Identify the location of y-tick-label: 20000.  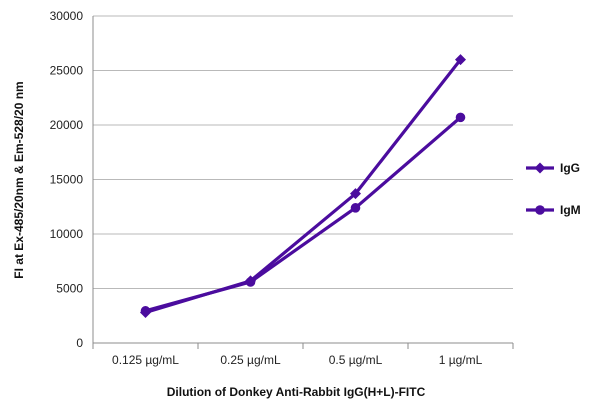
(67, 125).